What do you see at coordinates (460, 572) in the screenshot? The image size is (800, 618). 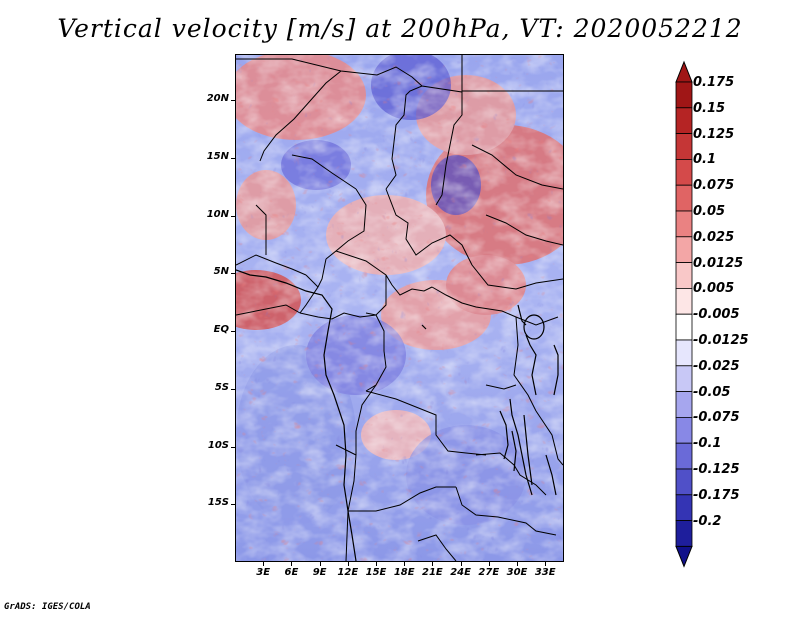 I see `lon-tick-label: 24E` at bounding box center [460, 572].